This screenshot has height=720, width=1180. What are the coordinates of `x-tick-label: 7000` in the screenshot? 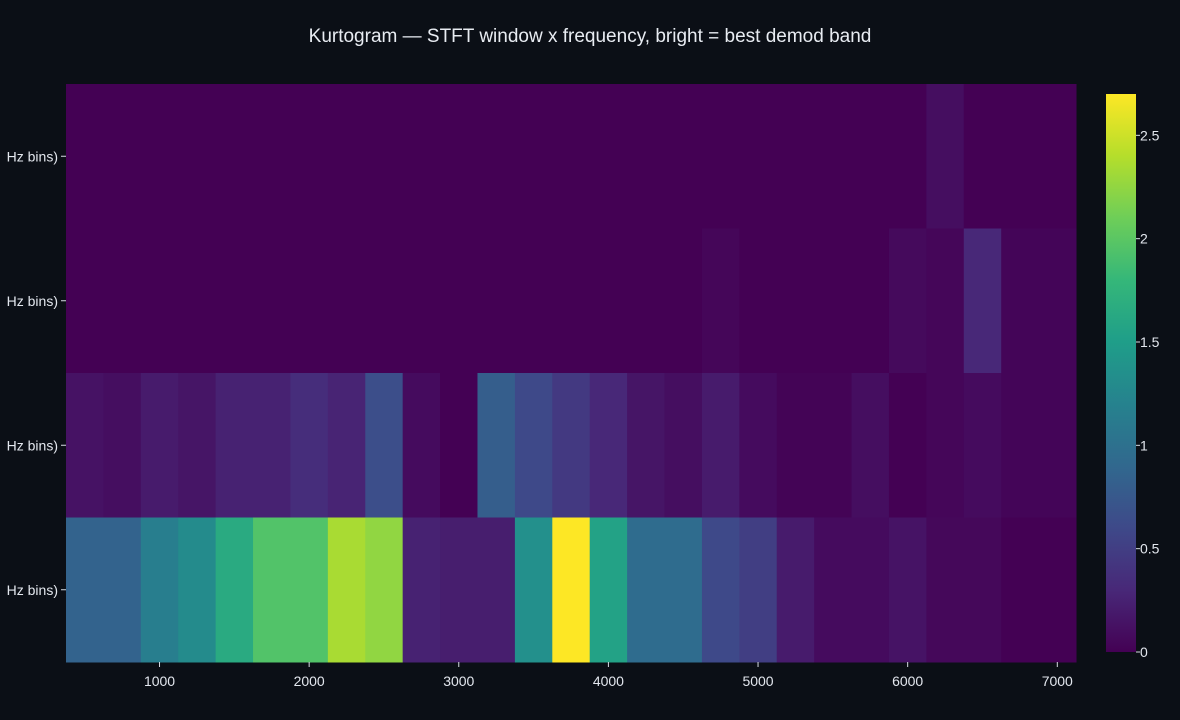 It's located at (1057, 681).